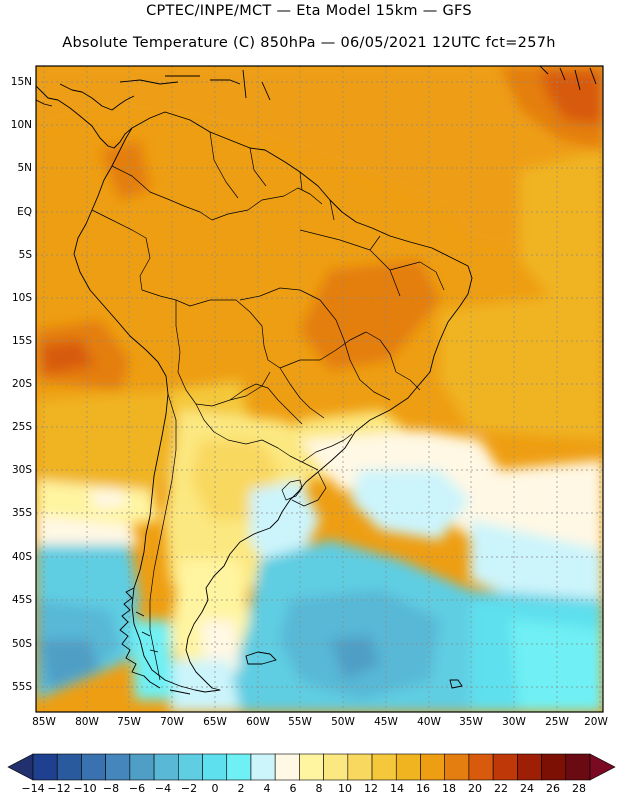 The image size is (618, 800). What do you see at coordinates (354, 670) in the screenshot?
I see `islands-south` at bounding box center [354, 670].